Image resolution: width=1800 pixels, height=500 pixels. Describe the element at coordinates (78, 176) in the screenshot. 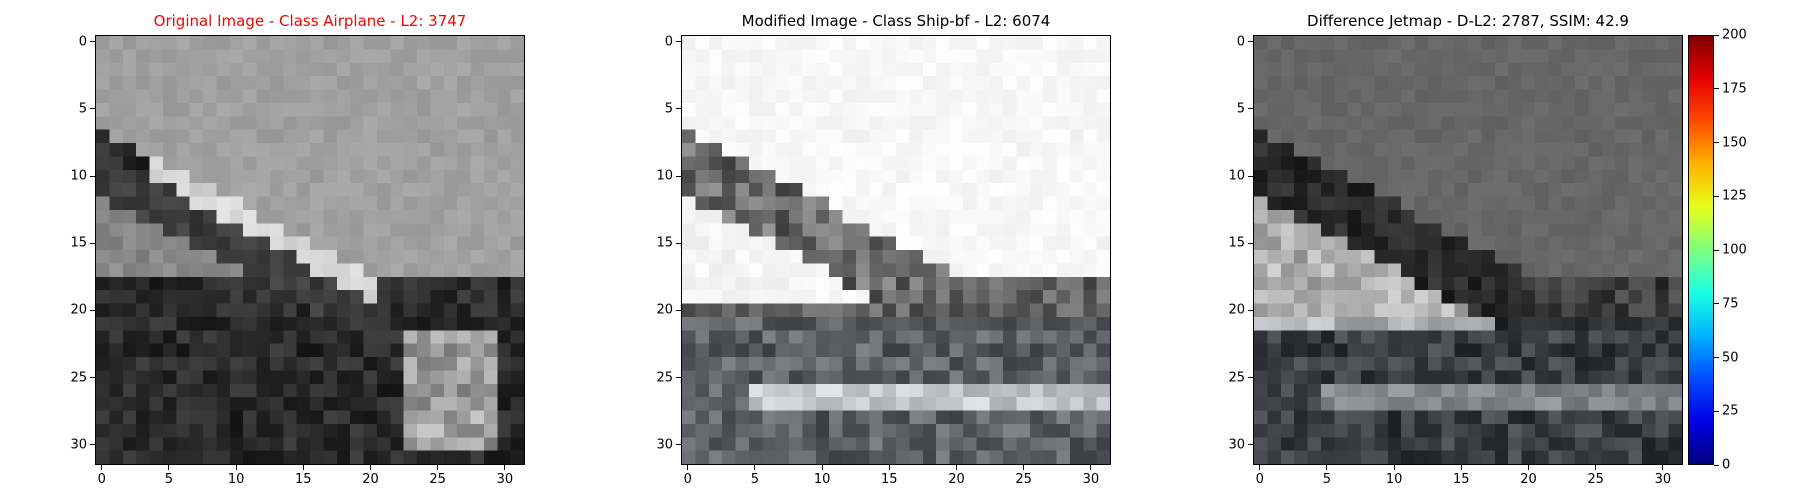

I see `y-tick-label: 10` at that location.